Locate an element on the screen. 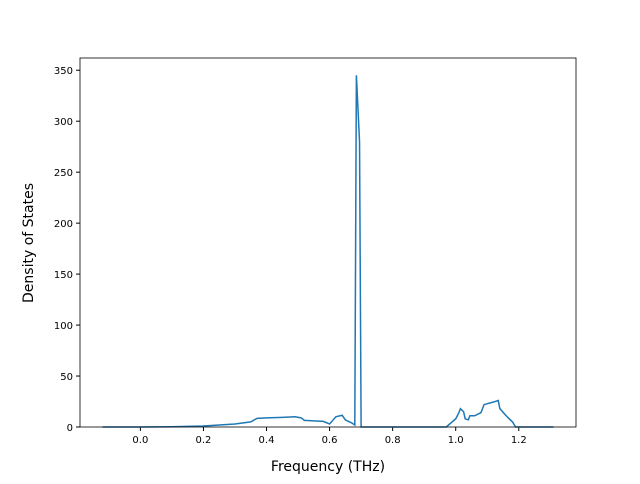 The height and width of the screenshot is (484, 640). x-tick-label: 0.0 is located at coordinates (140, 440).